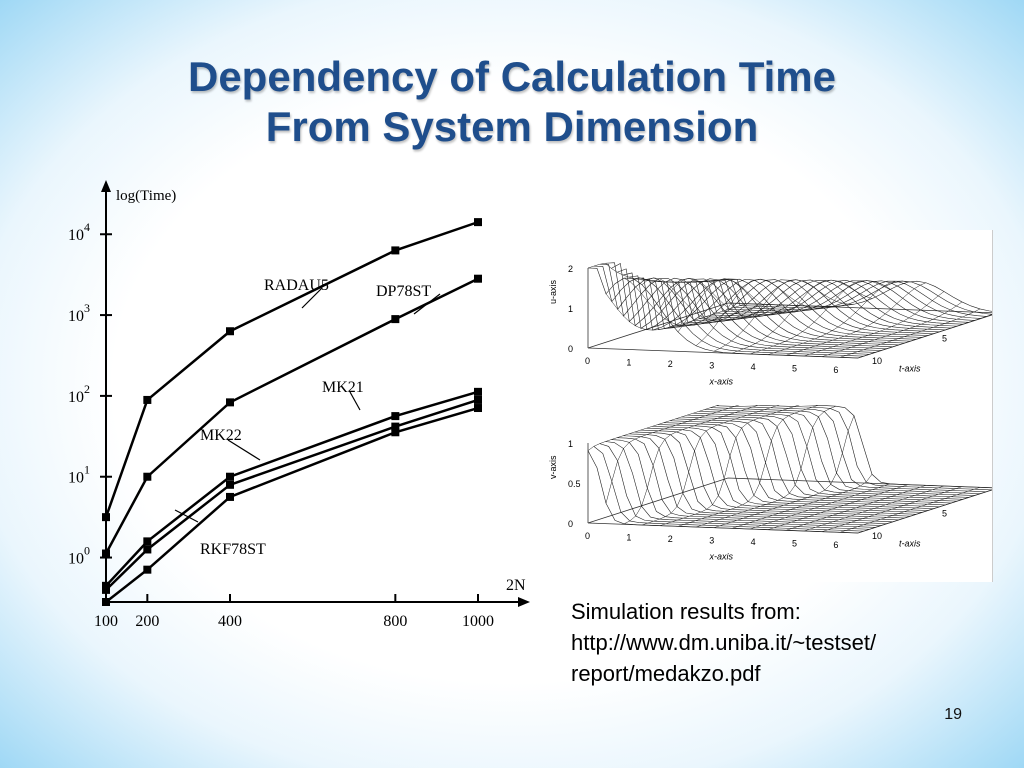 This screenshot has height=768, width=1024. I want to click on z-tick-label: 0.5, so click(574, 484).